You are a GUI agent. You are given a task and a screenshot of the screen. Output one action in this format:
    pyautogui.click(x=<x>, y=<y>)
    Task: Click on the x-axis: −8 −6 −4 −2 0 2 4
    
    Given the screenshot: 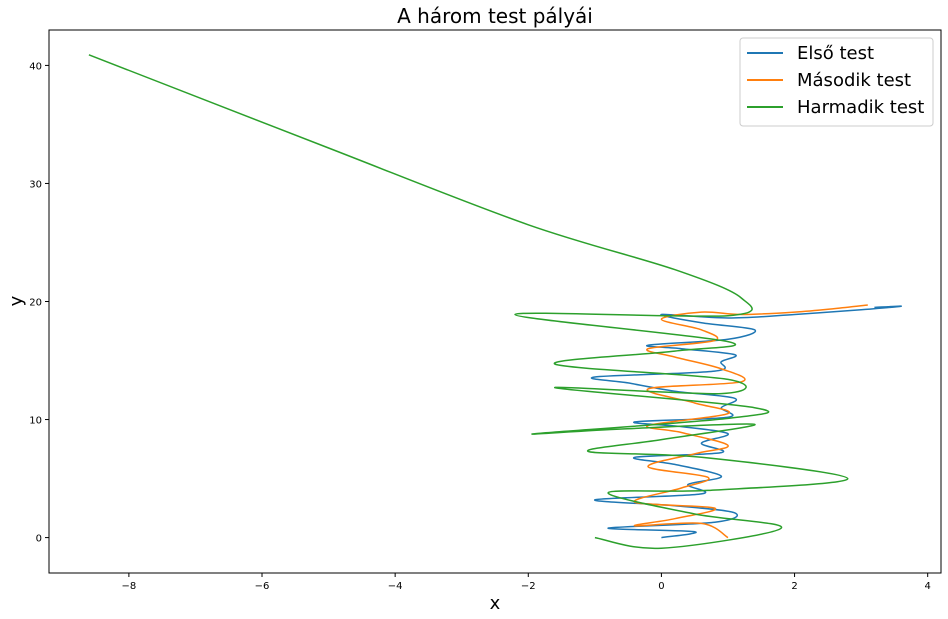 What is the action you would take?
    pyautogui.click(x=526, y=582)
    